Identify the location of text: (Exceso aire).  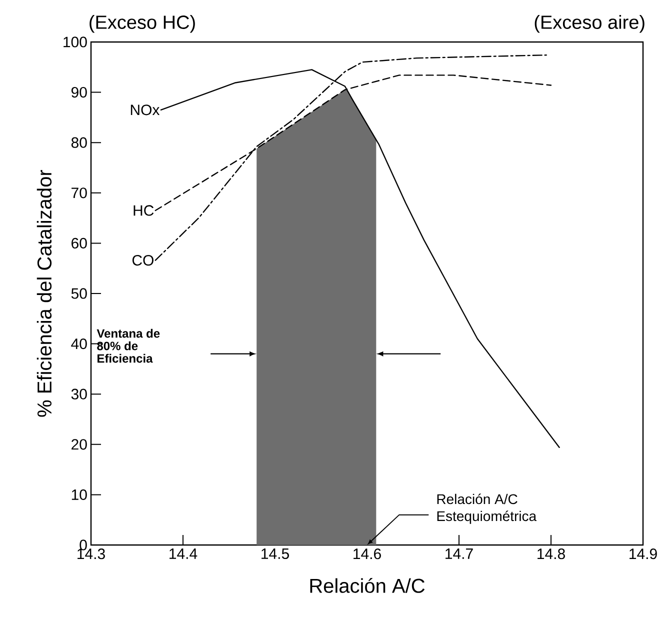
(589, 24).